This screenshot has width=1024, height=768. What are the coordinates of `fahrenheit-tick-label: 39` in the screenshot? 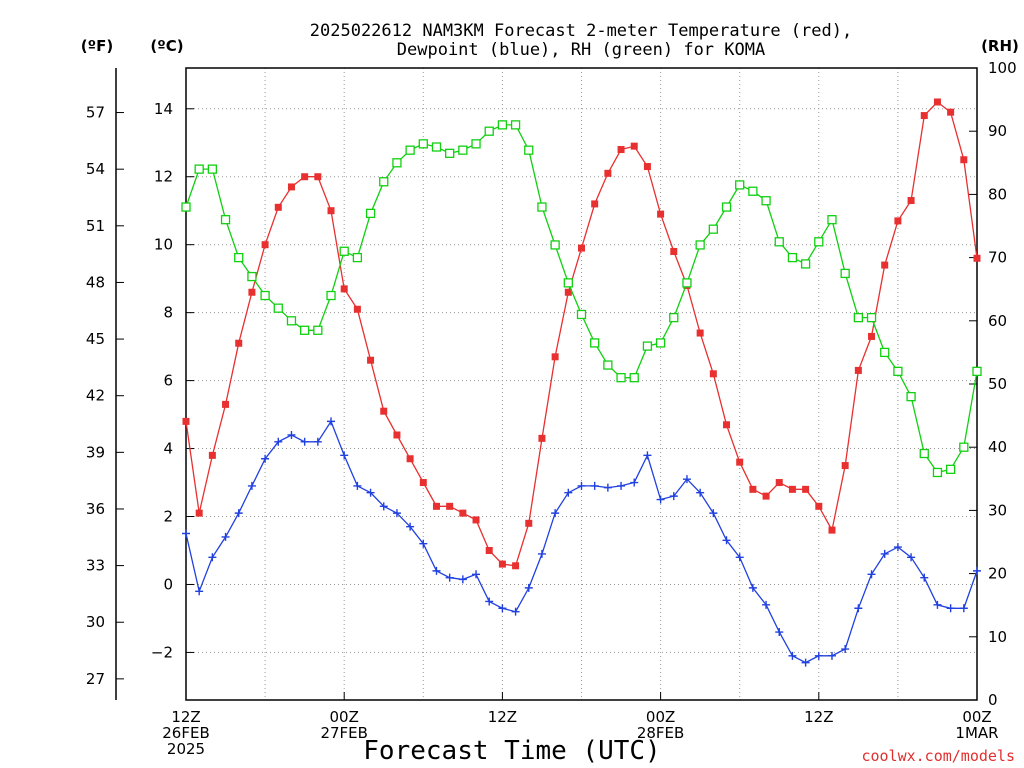 It's located at (95, 452).